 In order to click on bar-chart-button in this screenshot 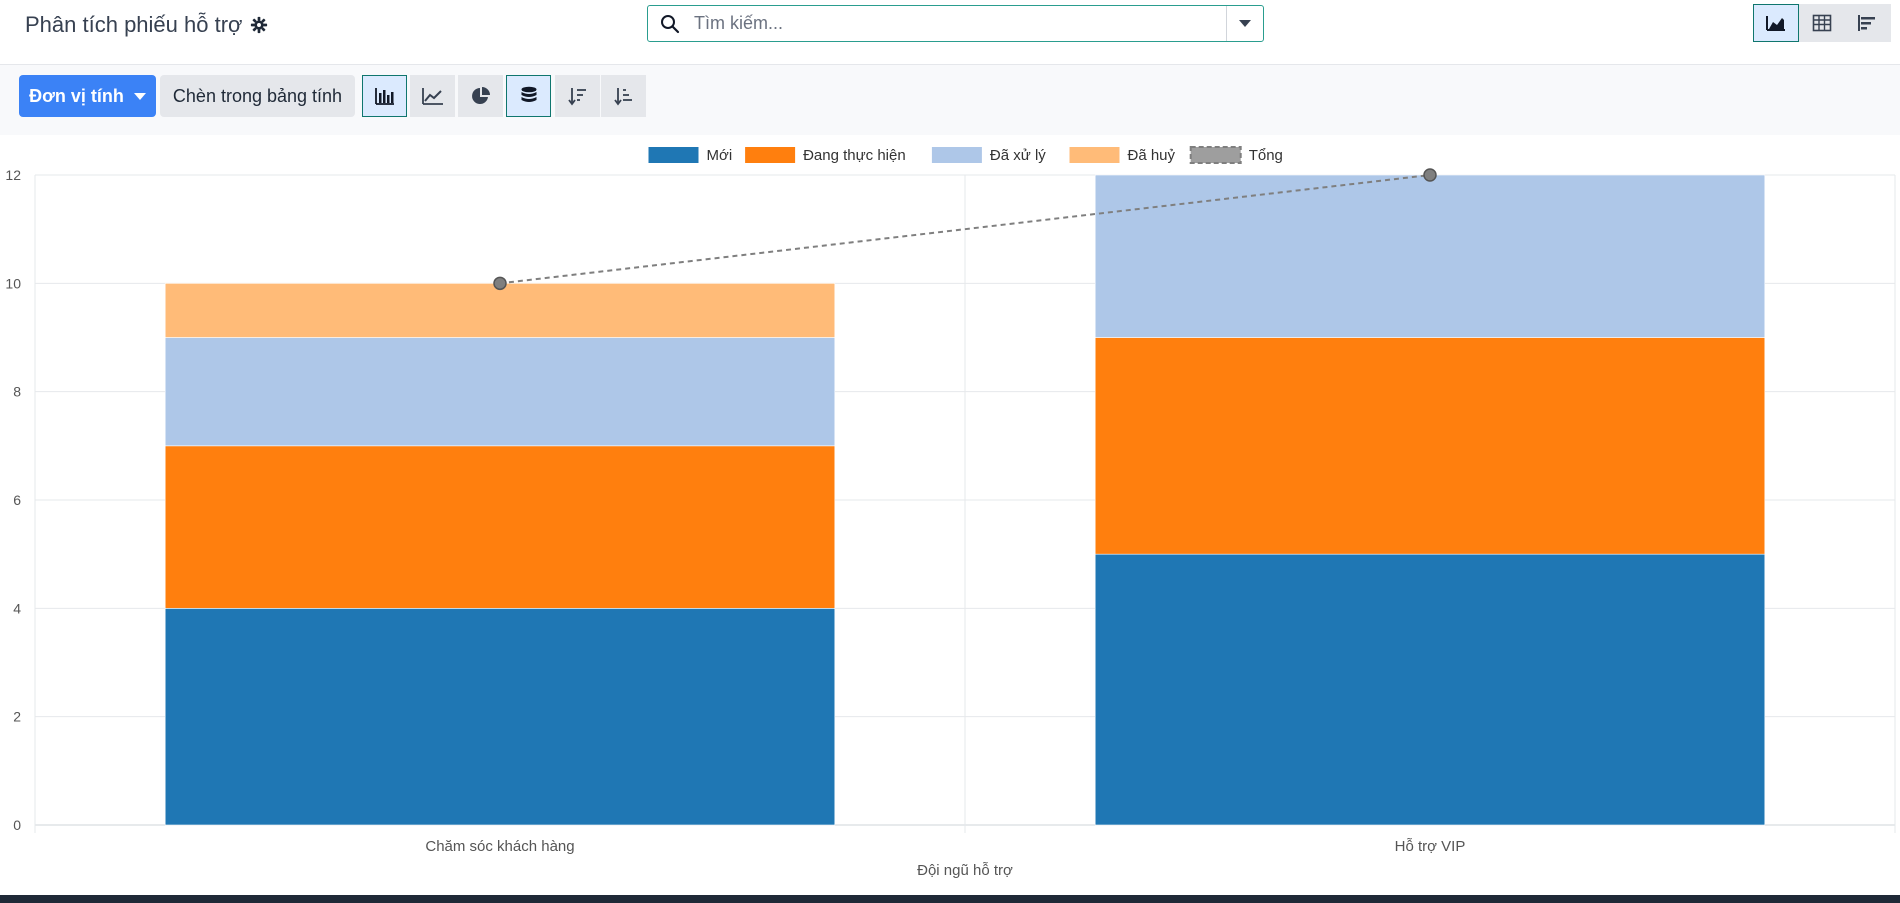, I will do `click(384, 96)`.